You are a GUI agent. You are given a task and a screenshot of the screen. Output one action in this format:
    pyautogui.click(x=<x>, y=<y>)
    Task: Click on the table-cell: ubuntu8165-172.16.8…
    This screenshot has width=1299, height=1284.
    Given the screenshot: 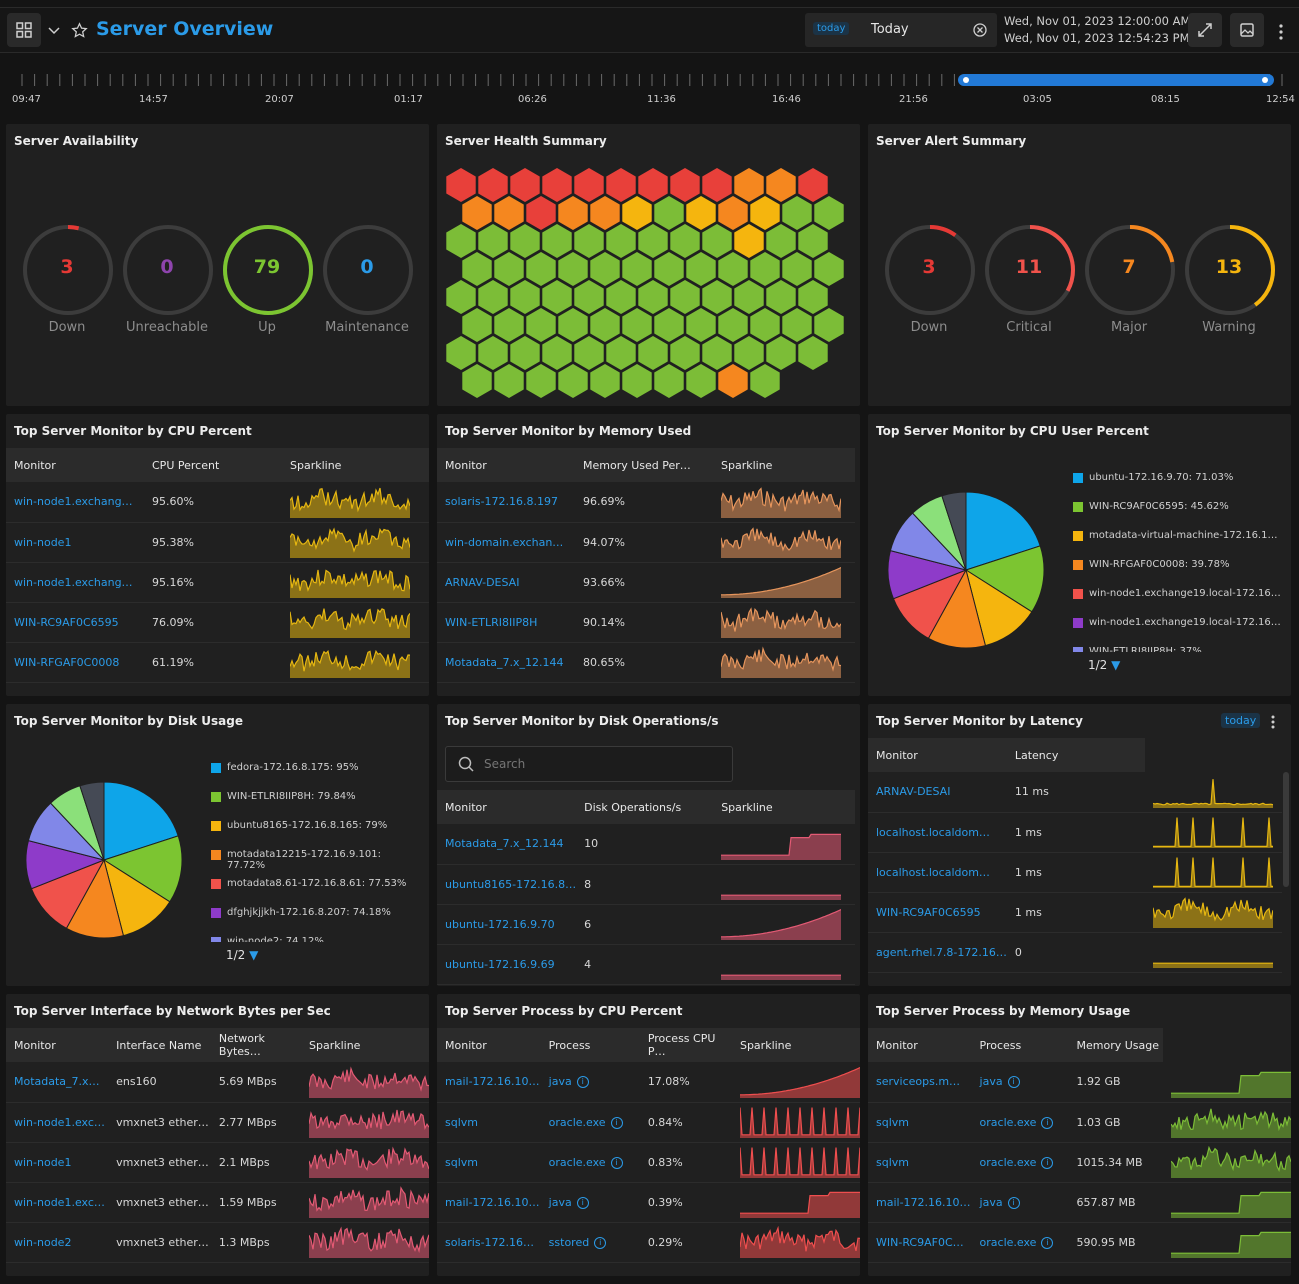 What is the action you would take?
    pyautogui.click(x=507, y=884)
    